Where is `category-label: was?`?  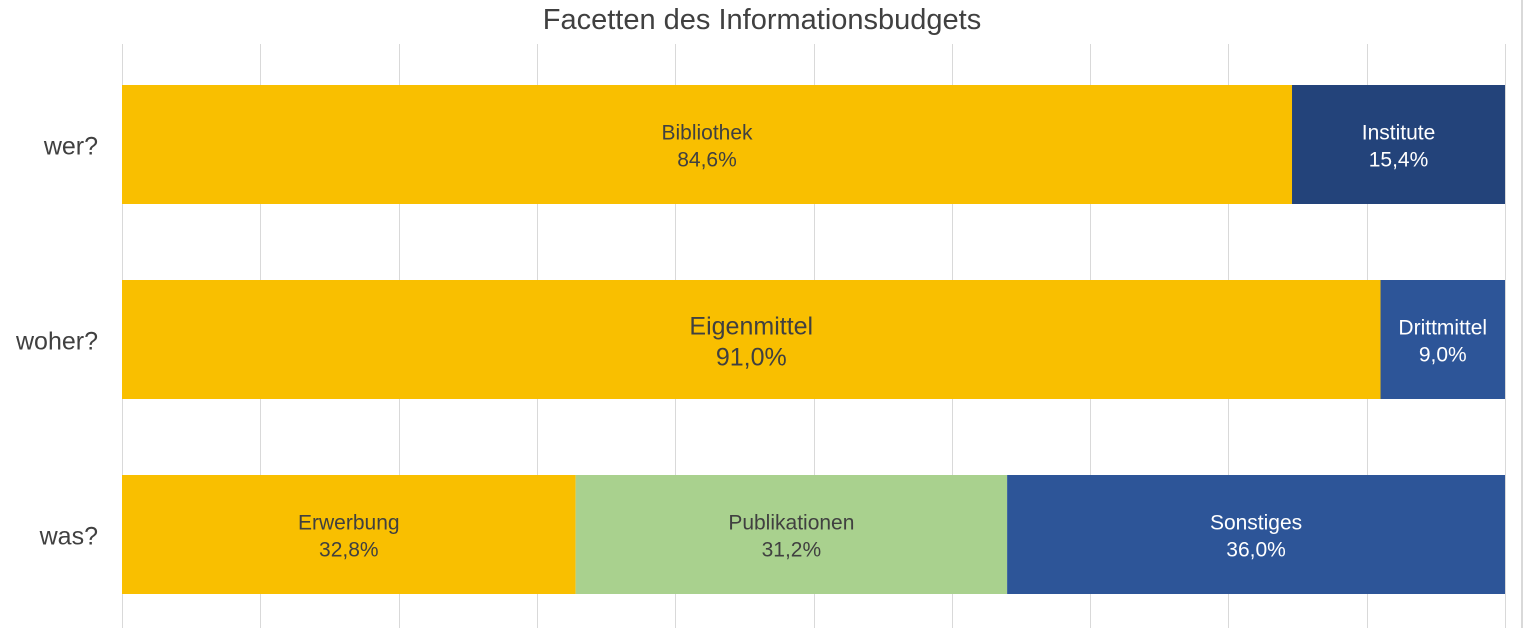 category-label: was? is located at coordinates (68, 537).